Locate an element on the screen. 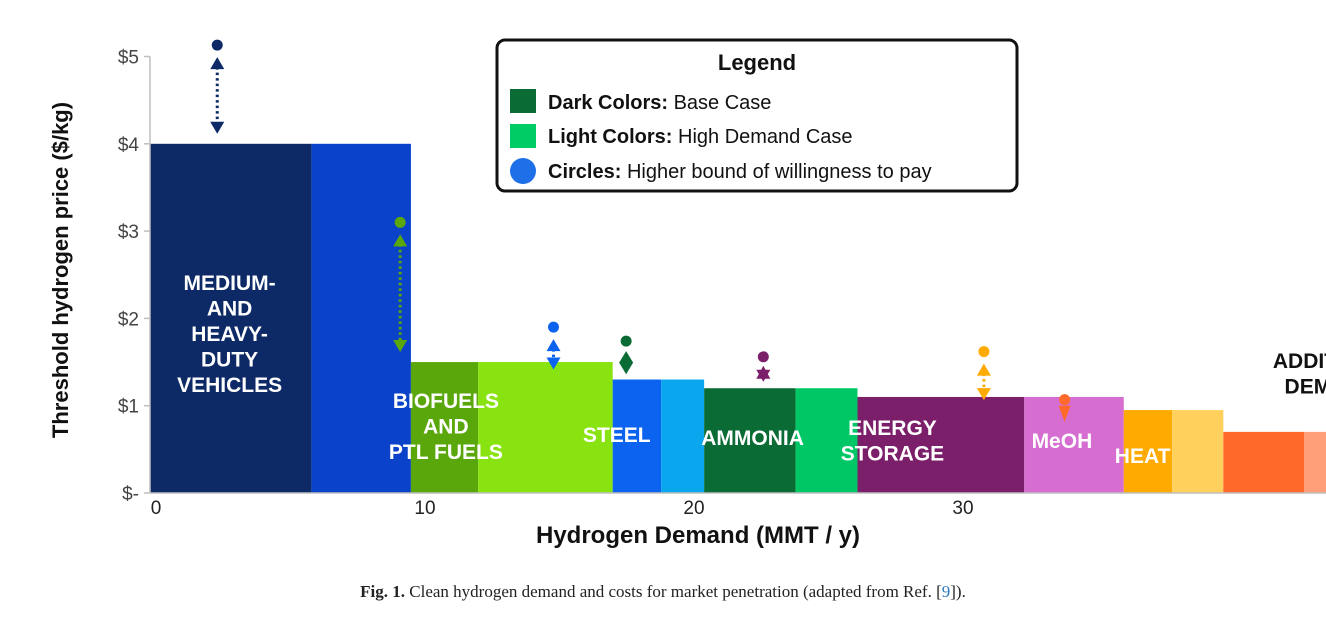 The width and height of the screenshot is (1326, 642). legend-box is located at coordinates (757, 115).